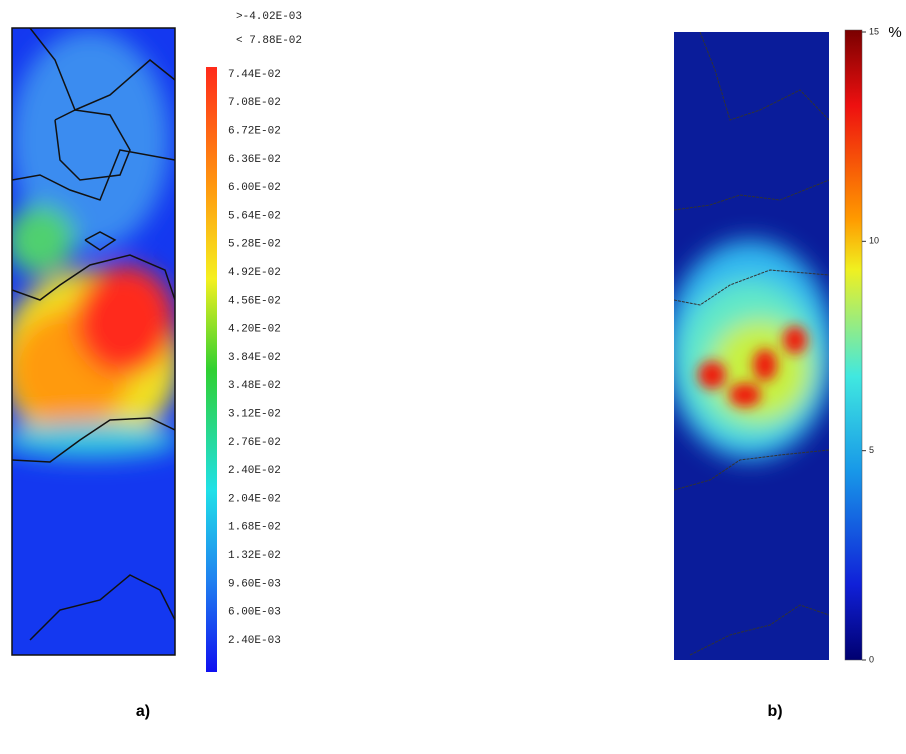 The height and width of the screenshot is (754, 906). What do you see at coordinates (254, 584) in the screenshot?
I see `colorbar-label: 9.60E-03` at bounding box center [254, 584].